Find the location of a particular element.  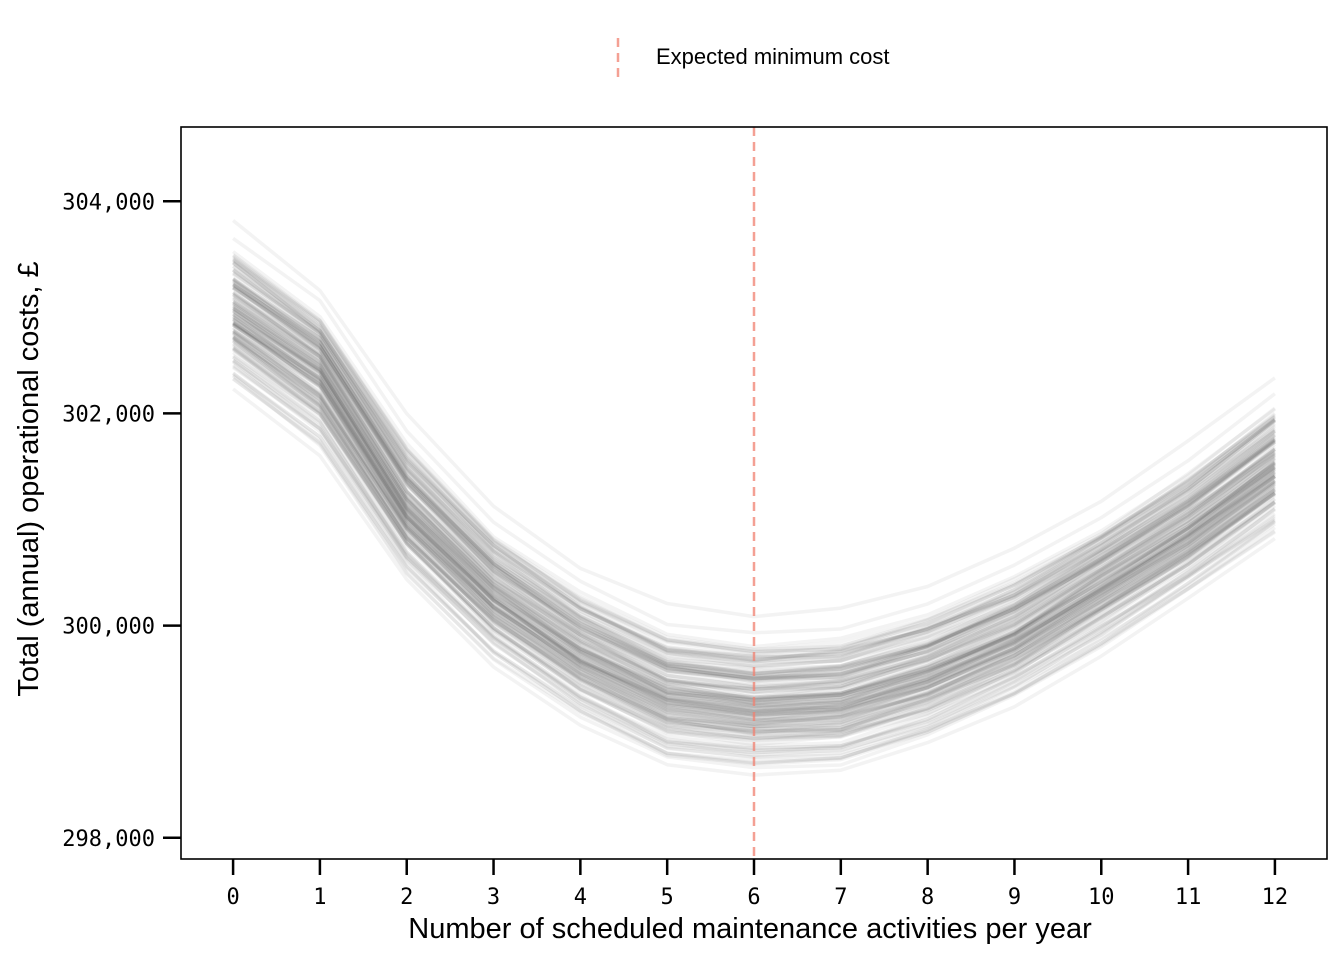

x-tick-label: 5 is located at coordinates (667, 897).